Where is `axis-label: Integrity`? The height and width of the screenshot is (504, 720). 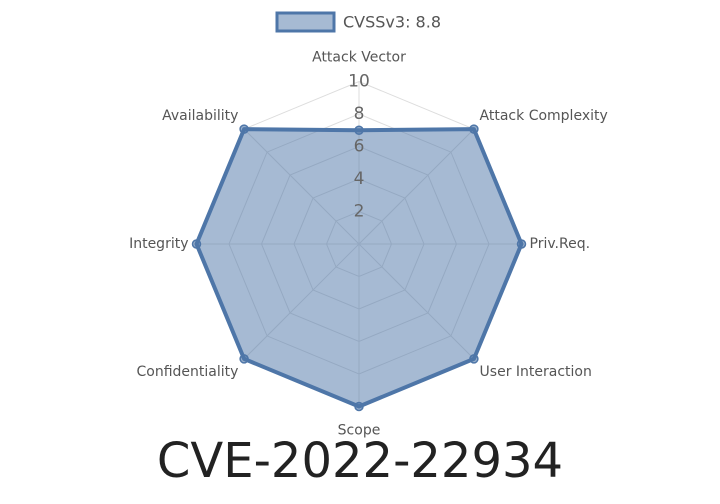
axis-label: Integrity is located at coordinates (158, 244).